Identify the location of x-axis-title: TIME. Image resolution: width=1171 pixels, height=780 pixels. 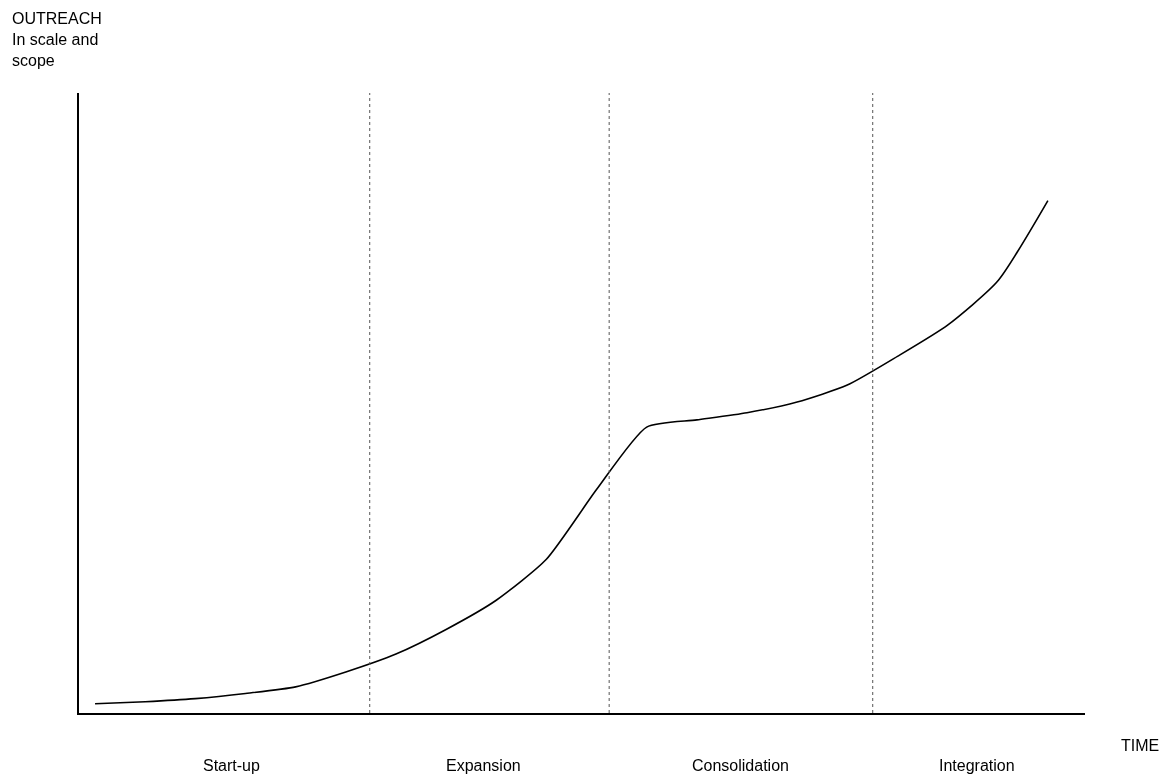
(1140, 745).